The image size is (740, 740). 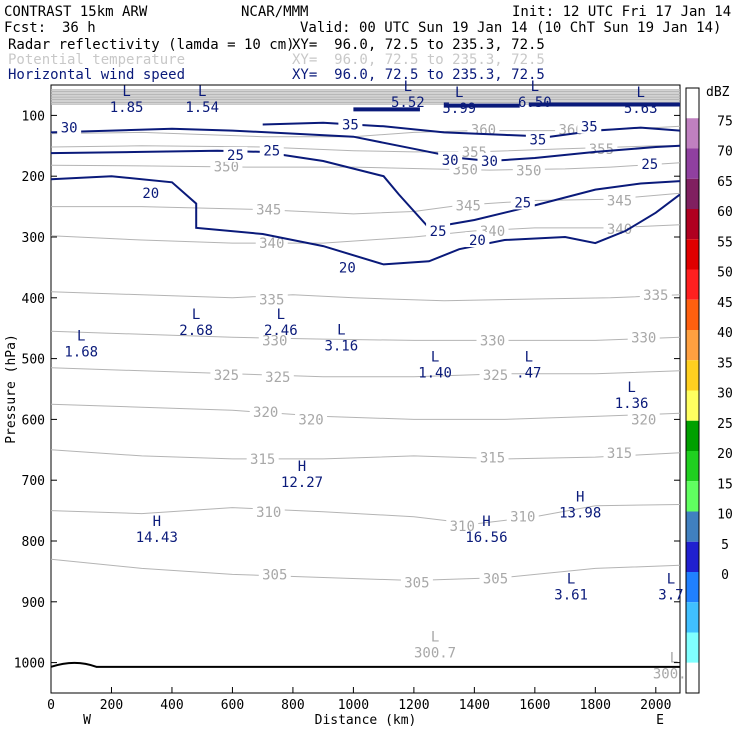 I want to click on extremum-value: 1.54, so click(x=202, y=108).